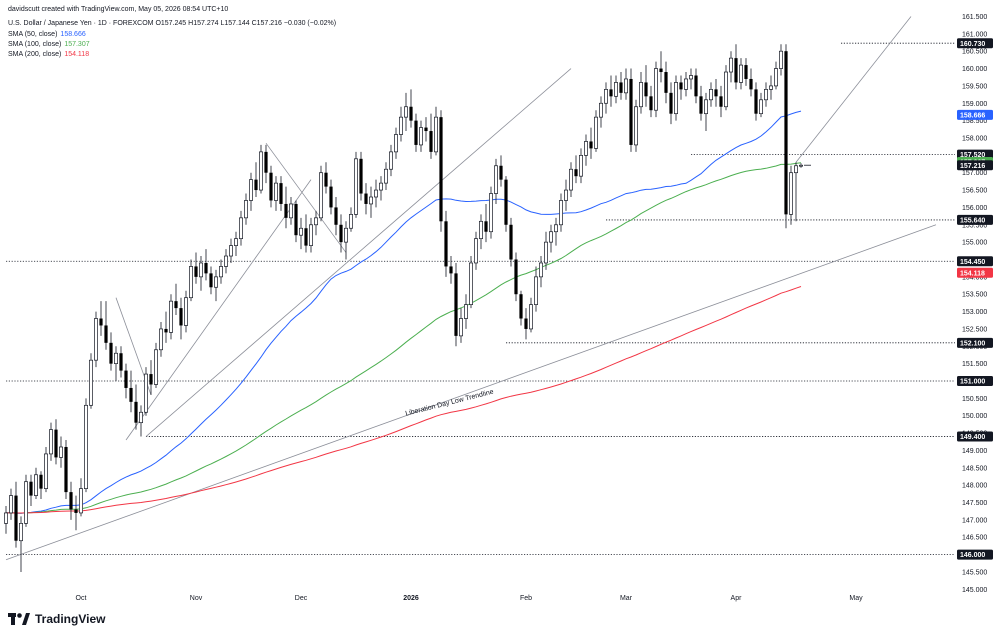 The image size is (1000, 638). What do you see at coordinates (974, 312) in the screenshot?
I see `price-tick-label: 153.000` at bounding box center [974, 312].